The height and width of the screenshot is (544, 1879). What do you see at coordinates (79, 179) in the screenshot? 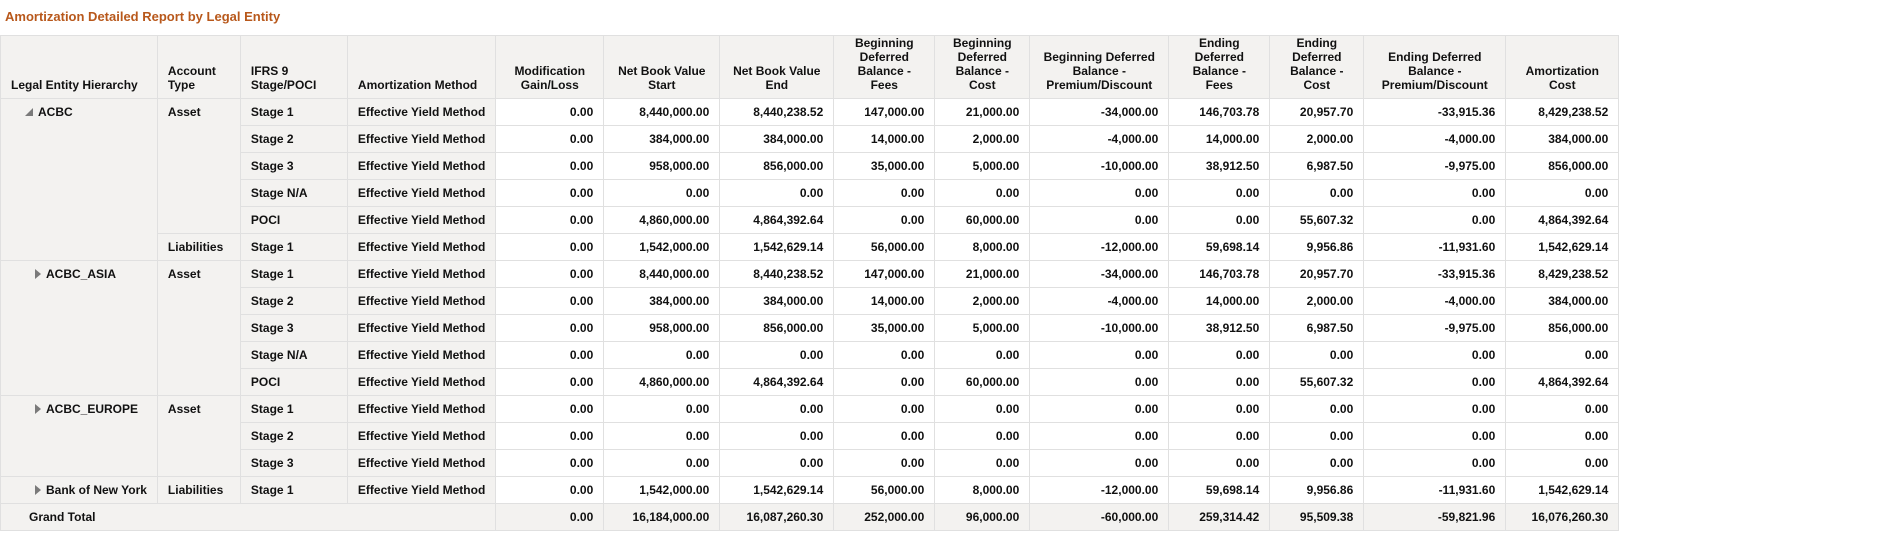
I see `legal-entity-cell: ACBC` at bounding box center [79, 179].